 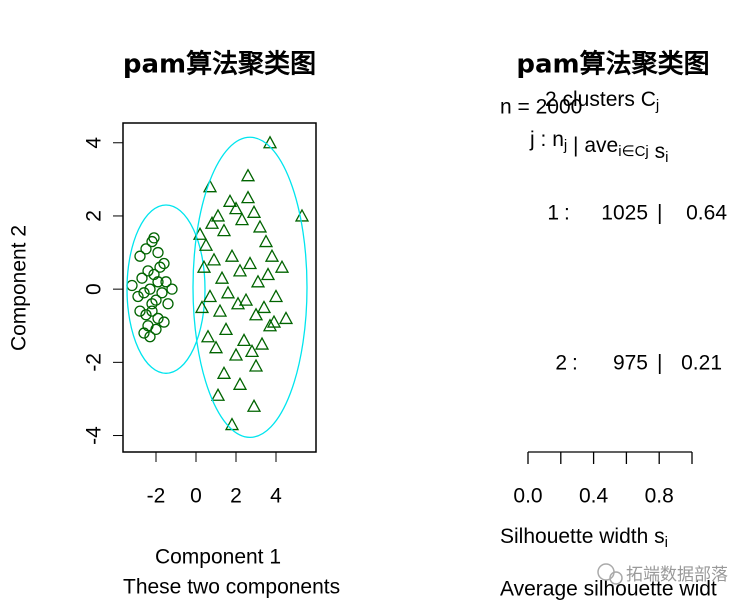 What do you see at coordinates (94, 362) in the screenshot?
I see `y-tick-label: -2` at bounding box center [94, 362].